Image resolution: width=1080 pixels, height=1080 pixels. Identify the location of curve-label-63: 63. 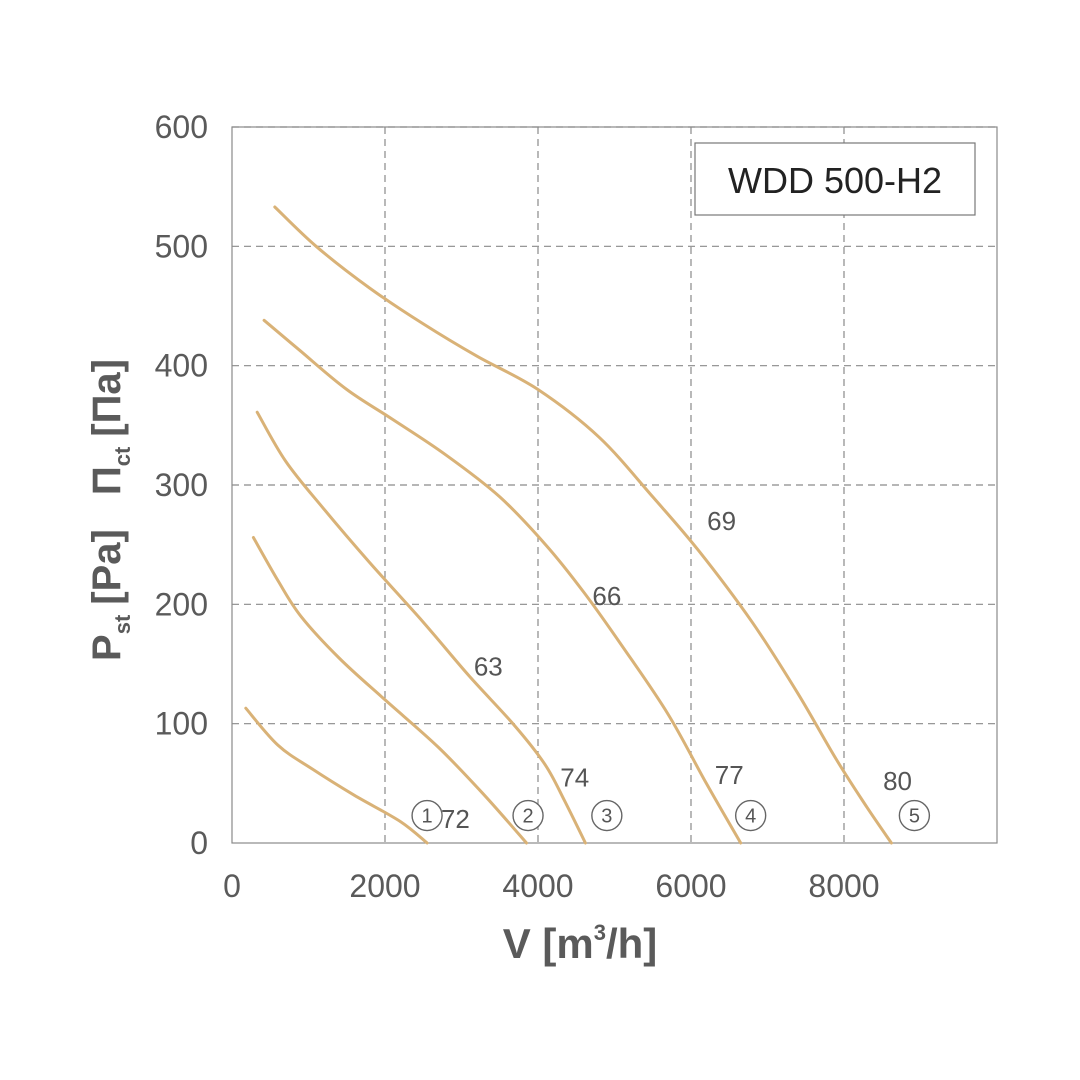
(488, 666).